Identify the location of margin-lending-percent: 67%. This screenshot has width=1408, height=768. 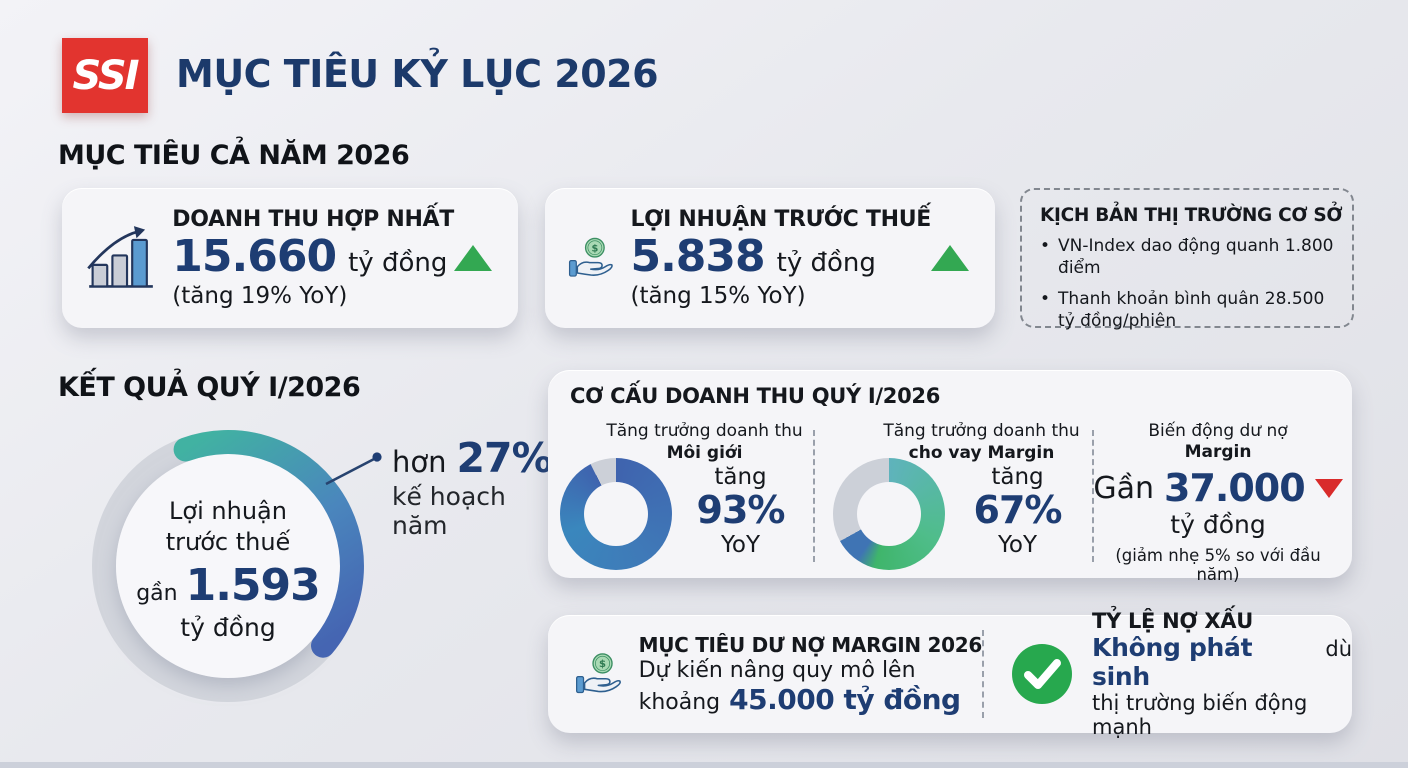
(1018, 510).